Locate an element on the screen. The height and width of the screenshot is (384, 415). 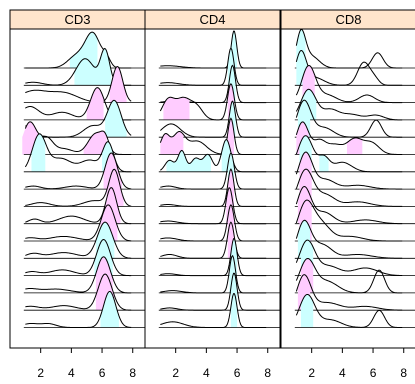
x-tick-label-cd3-4: 4 is located at coordinates (71, 373).